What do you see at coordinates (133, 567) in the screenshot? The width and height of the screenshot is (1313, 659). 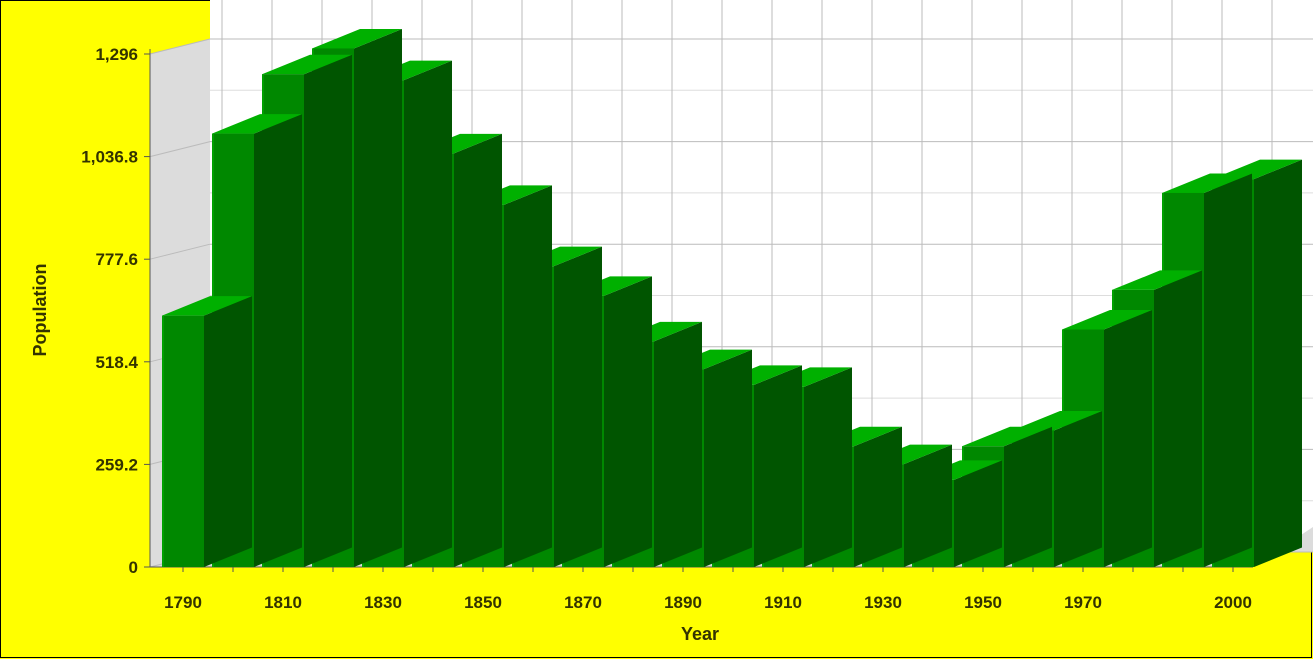 I see `y-tick-label: 0` at bounding box center [133, 567].